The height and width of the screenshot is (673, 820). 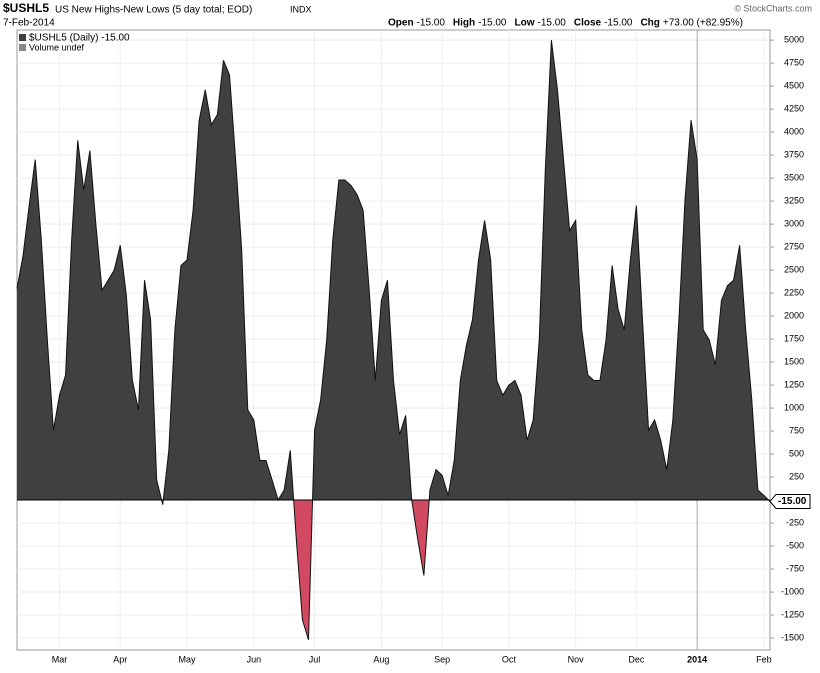 What do you see at coordinates (794, 85) in the screenshot?
I see `y-tick-label: 4500` at bounding box center [794, 85].